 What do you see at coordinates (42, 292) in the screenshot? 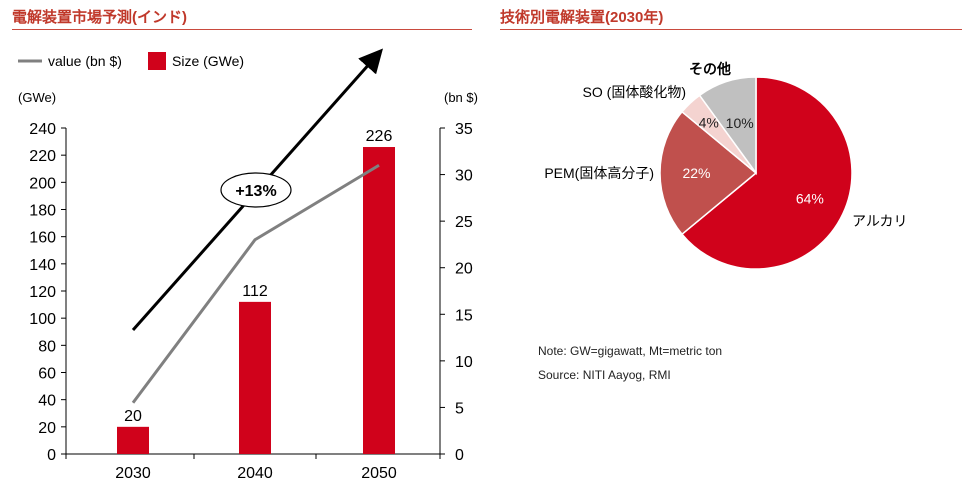
I see `left-y-tick-label: 120` at bounding box center [42, 292].